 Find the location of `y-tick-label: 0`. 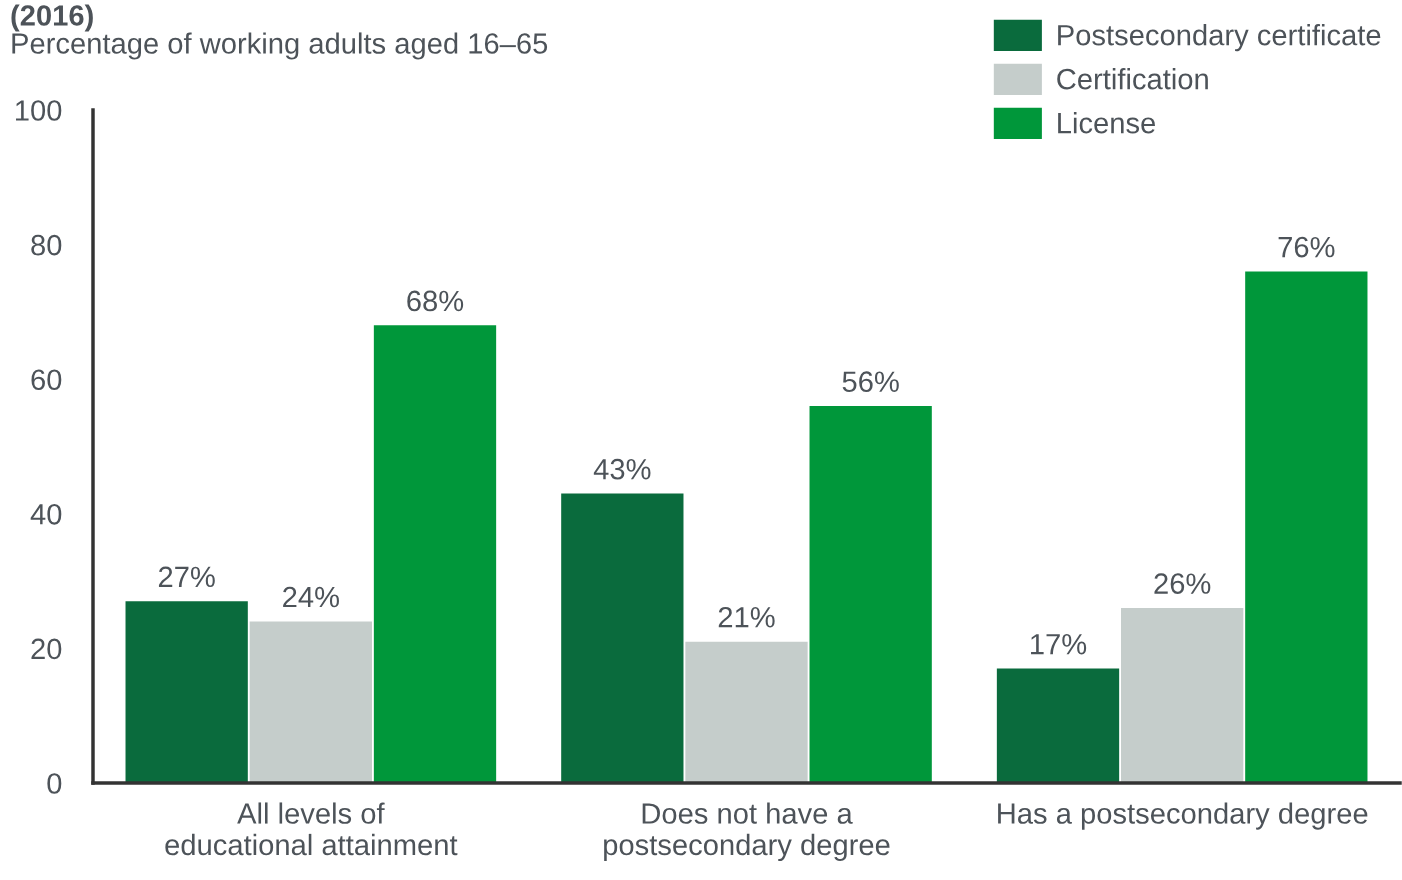

y-tick-label: 0 is located at coordinates (54, 783).